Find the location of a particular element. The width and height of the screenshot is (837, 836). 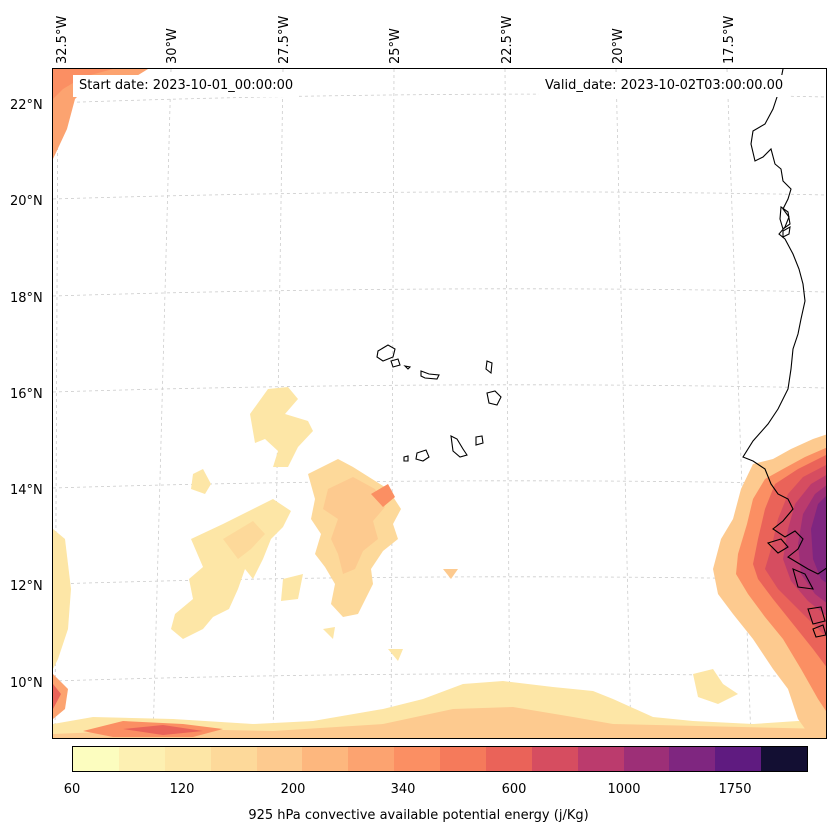

island-santo-antao is located at coordinates (386, 353).